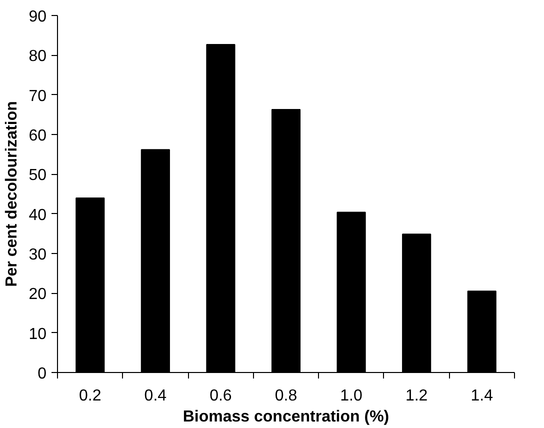  Describe the element at coordinates (42, 374) in the screenshot. I see `y-tick-label: 0` at that location.